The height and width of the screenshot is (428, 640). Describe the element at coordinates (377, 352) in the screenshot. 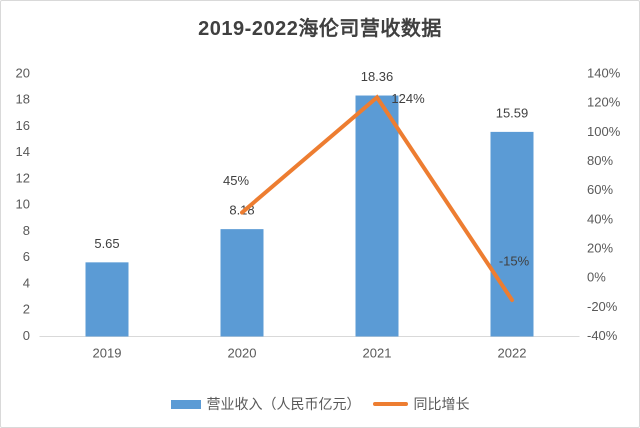

I see `x-axis-label: 2021` at that location.